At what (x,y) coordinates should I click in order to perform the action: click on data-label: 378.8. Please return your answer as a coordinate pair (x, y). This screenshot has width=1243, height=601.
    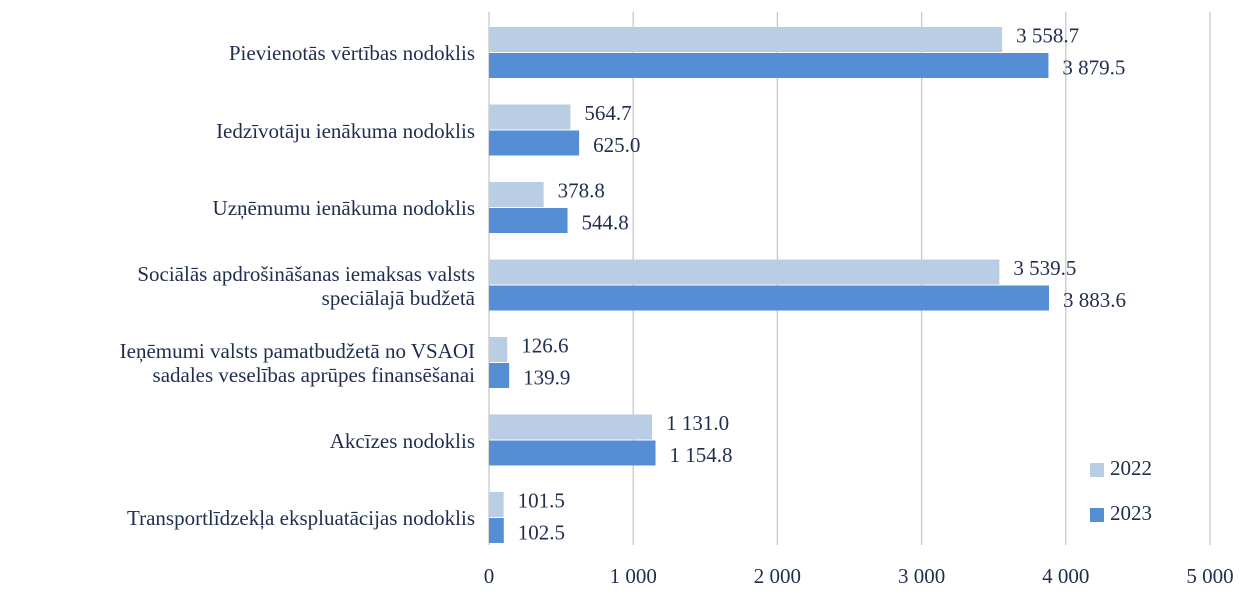
    Looking at the image, I should click on (581, 190).